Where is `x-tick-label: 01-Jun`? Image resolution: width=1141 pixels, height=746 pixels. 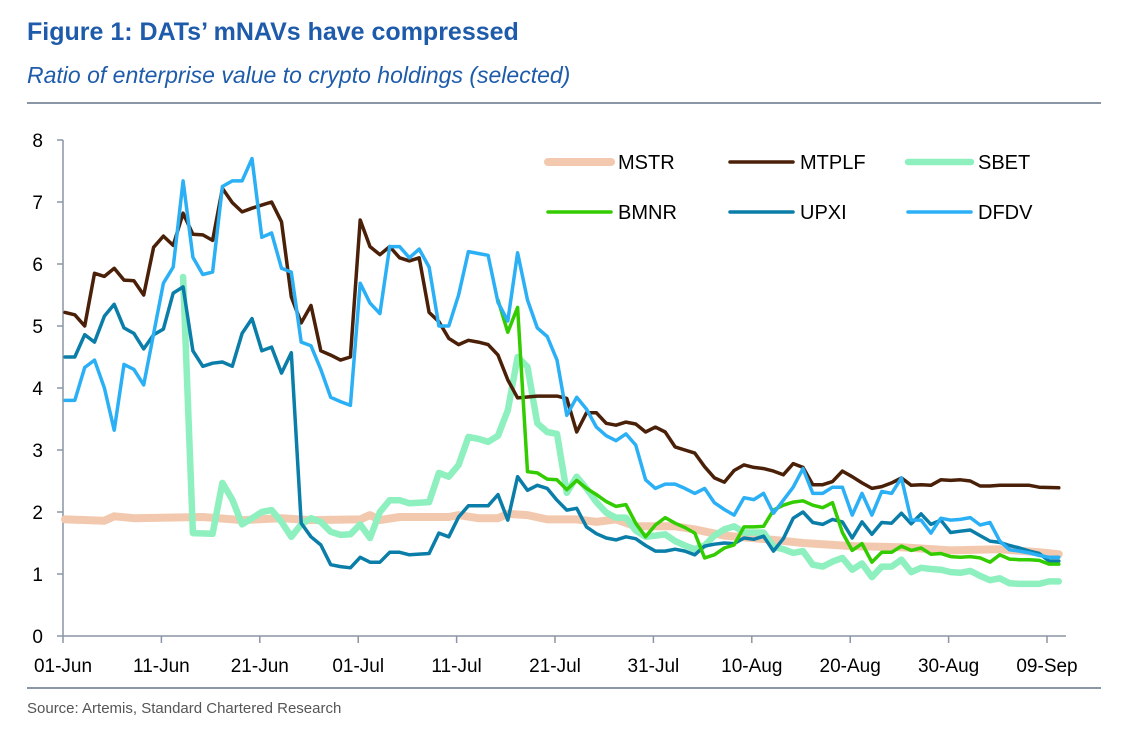
x-tick-label: 01-Jun is located at coordinates (63, 666).